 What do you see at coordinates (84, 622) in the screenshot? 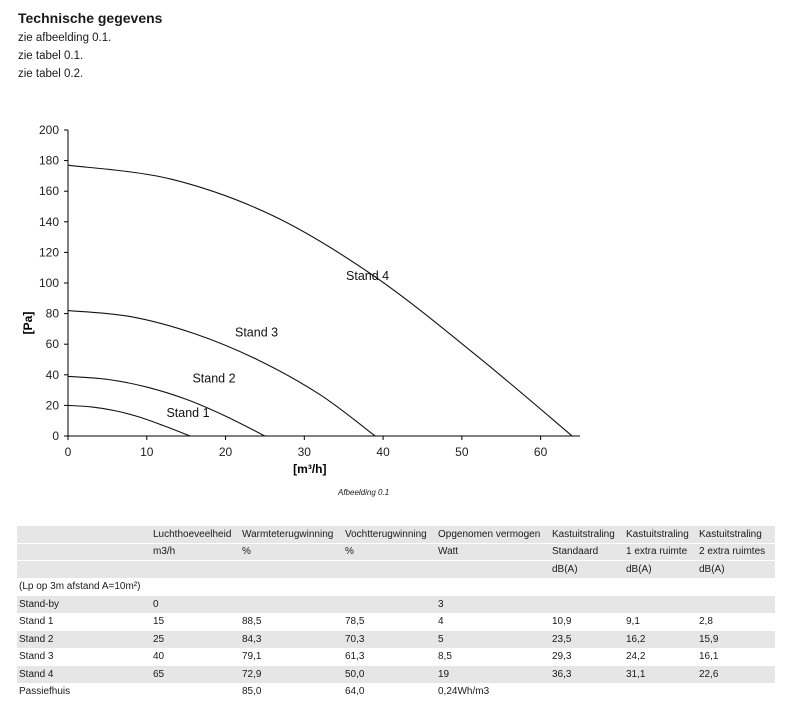
I see `table-cell: Stand 1` at bounding box center [84, 622].